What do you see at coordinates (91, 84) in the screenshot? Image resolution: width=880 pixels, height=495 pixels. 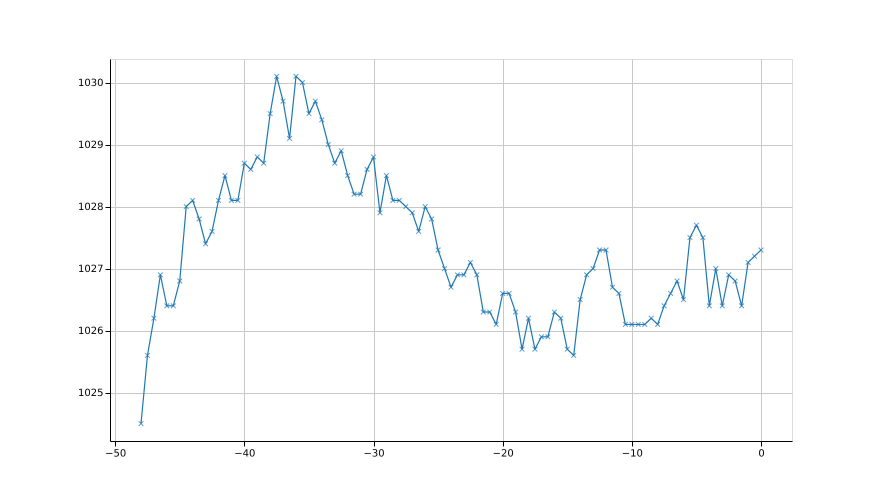 I see `y-tick-label: 1030` at bounding box center [91, 84].